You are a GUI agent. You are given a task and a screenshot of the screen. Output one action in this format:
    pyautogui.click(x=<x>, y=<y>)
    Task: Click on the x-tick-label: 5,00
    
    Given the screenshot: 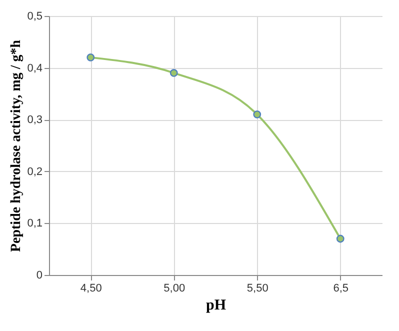 What is the action you would take?
    pyautogui.click(x=175, y=288)
    